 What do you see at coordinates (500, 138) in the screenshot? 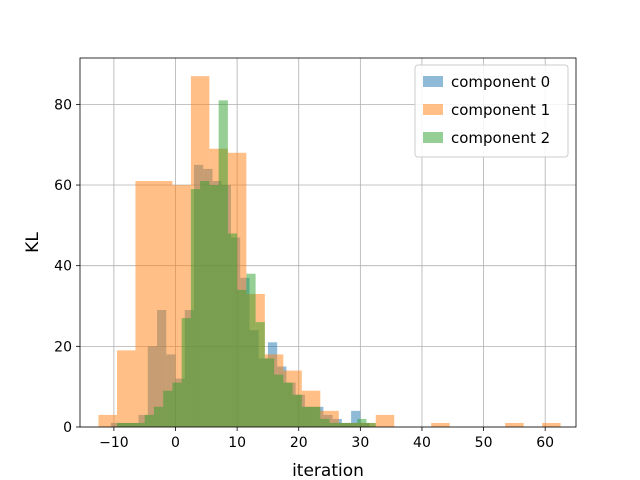
I see `legend-label: component 2` at bounding box center [500, 138].